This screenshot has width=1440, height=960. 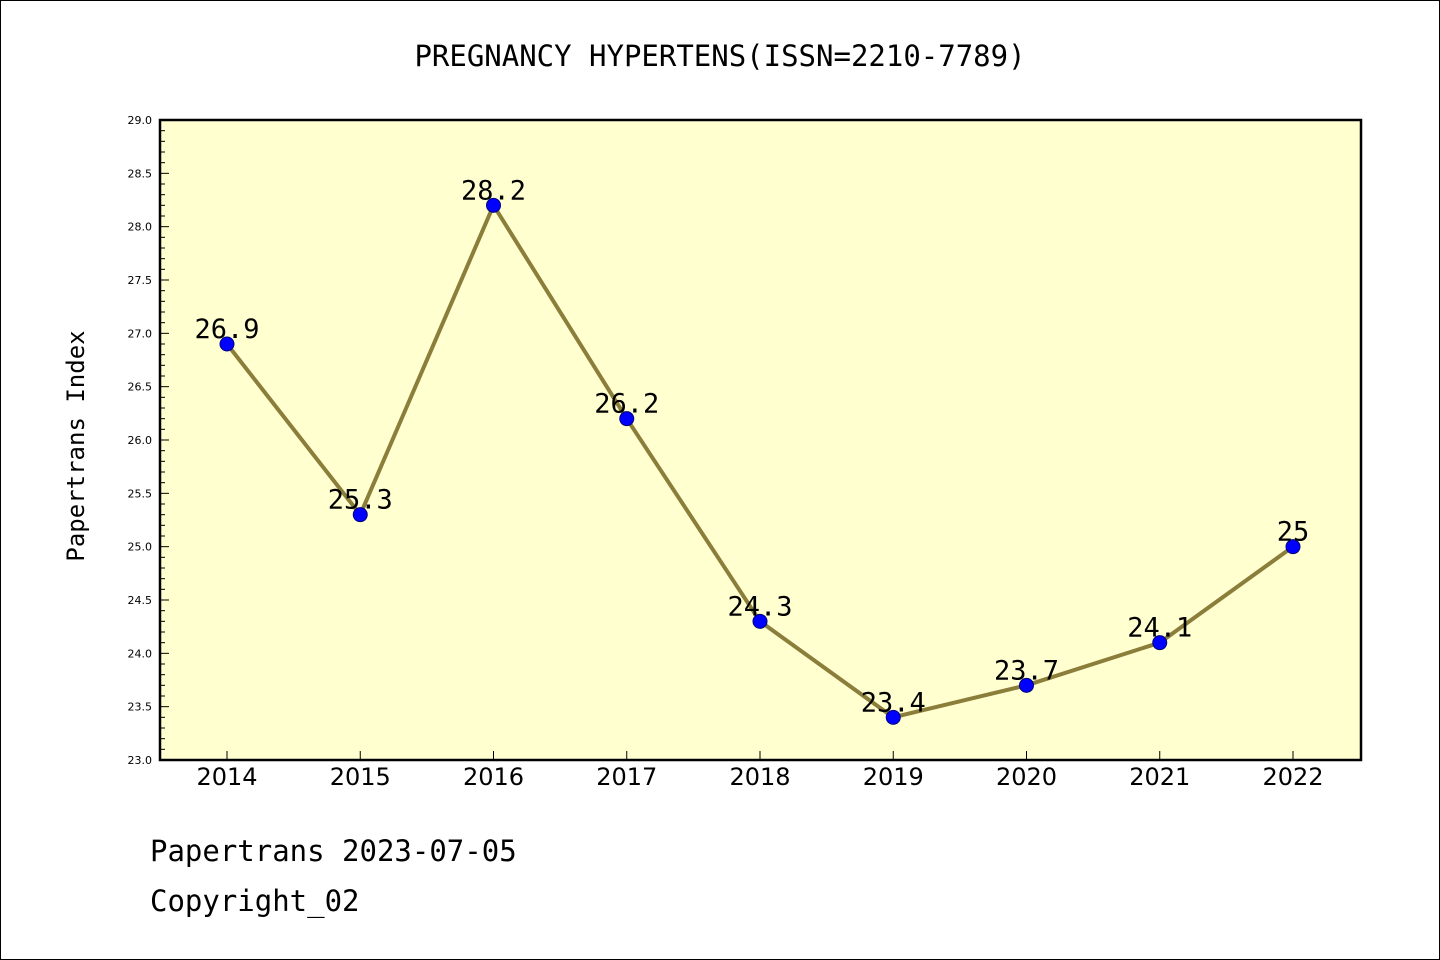 I want to click on y-tick-label: 28.5, so click(x=140, y=173).